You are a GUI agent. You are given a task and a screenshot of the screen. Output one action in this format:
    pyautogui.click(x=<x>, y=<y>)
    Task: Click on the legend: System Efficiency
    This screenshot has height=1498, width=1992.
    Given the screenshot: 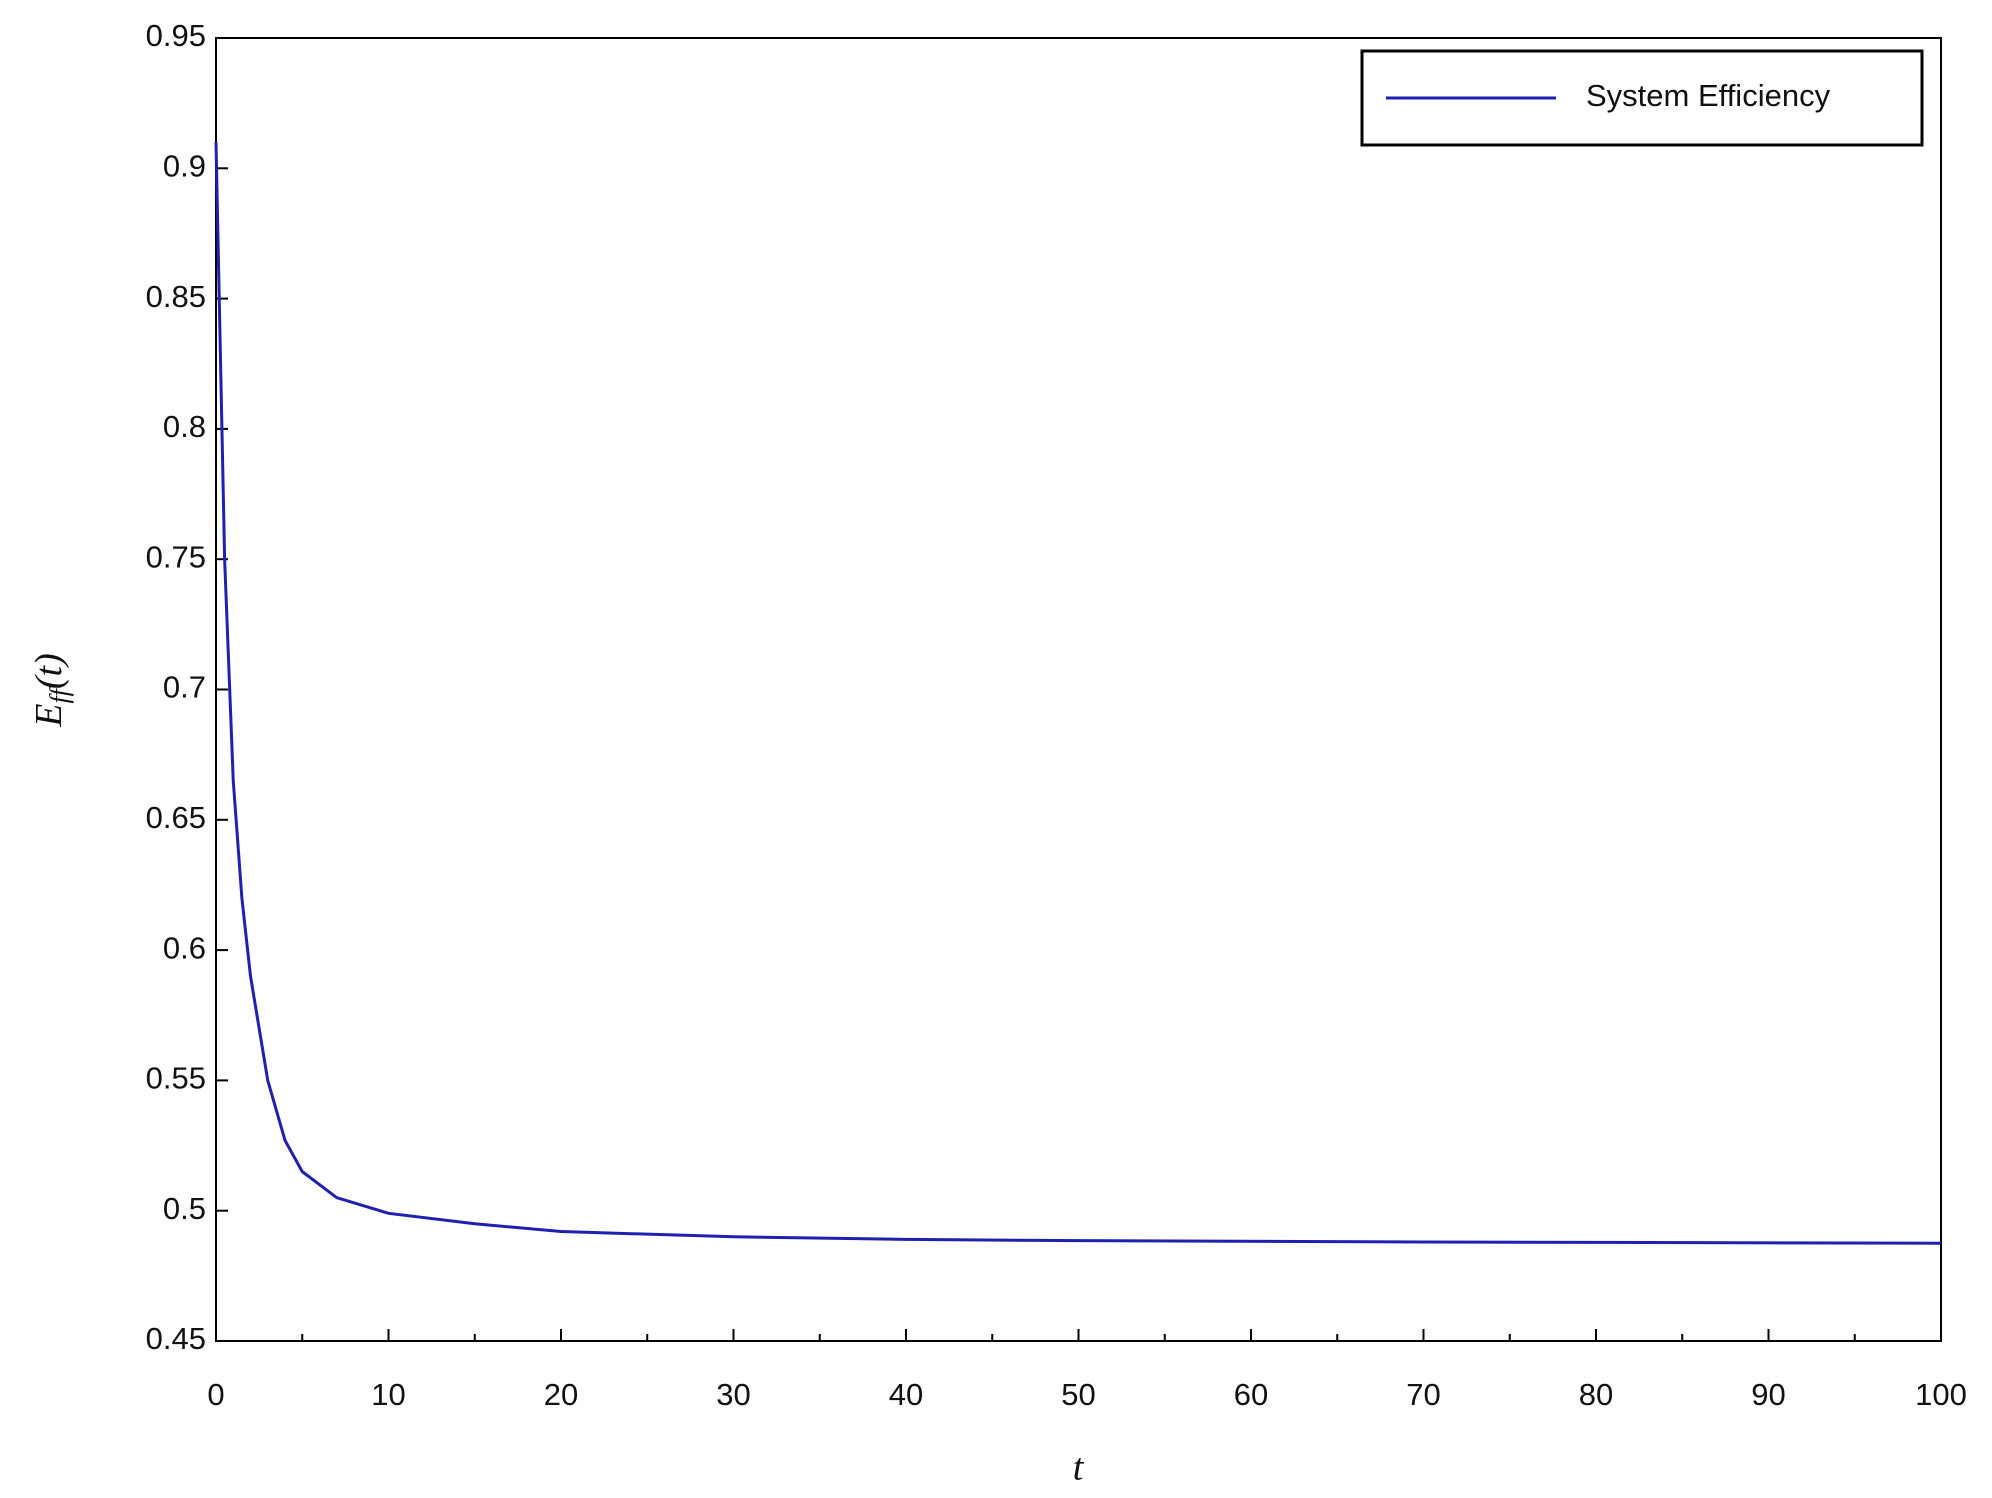 What is the action you would take?
    pyautogui.click(x=1642, y=98)
    